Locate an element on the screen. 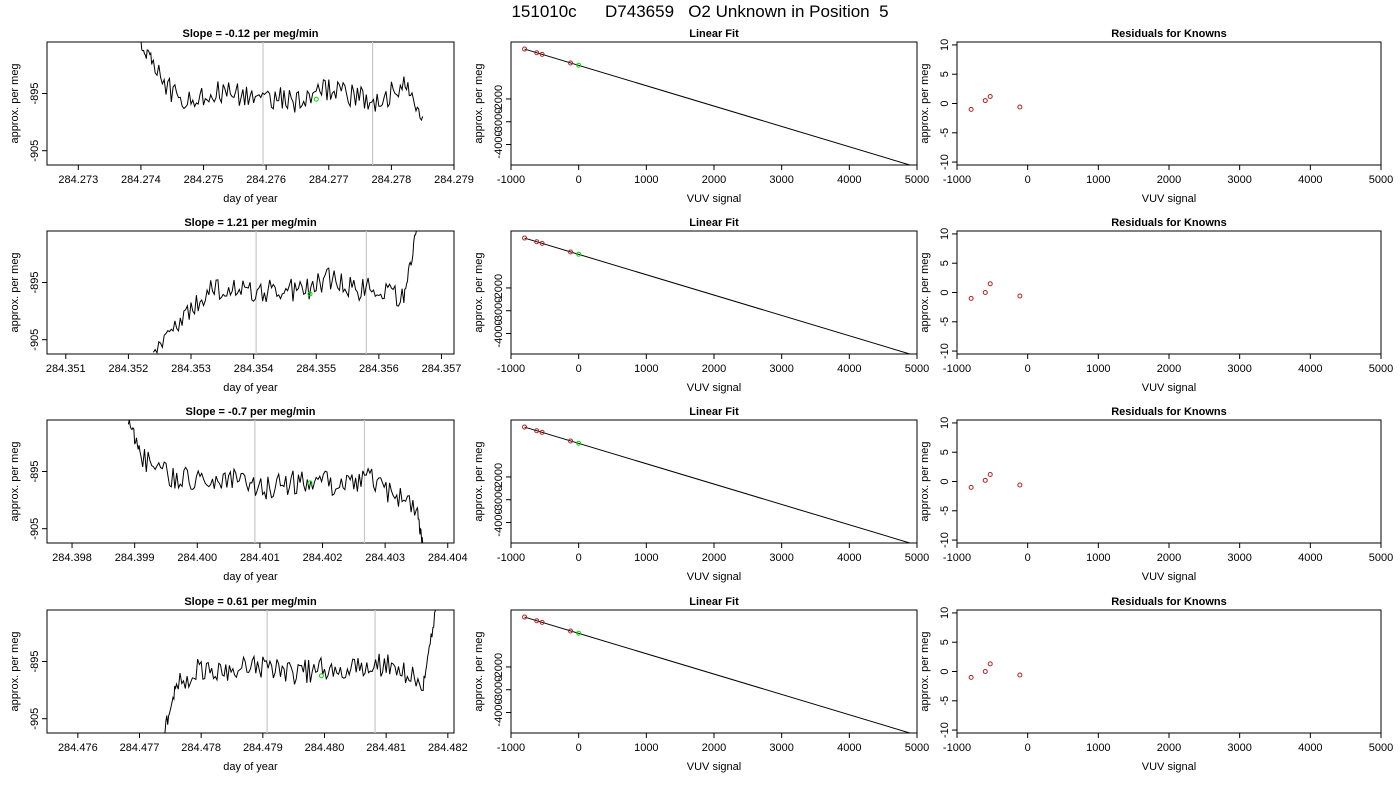 Image resolution: width=1400 pixels, height=800 pixels. unknown-point is located at coordinates (579, 65).